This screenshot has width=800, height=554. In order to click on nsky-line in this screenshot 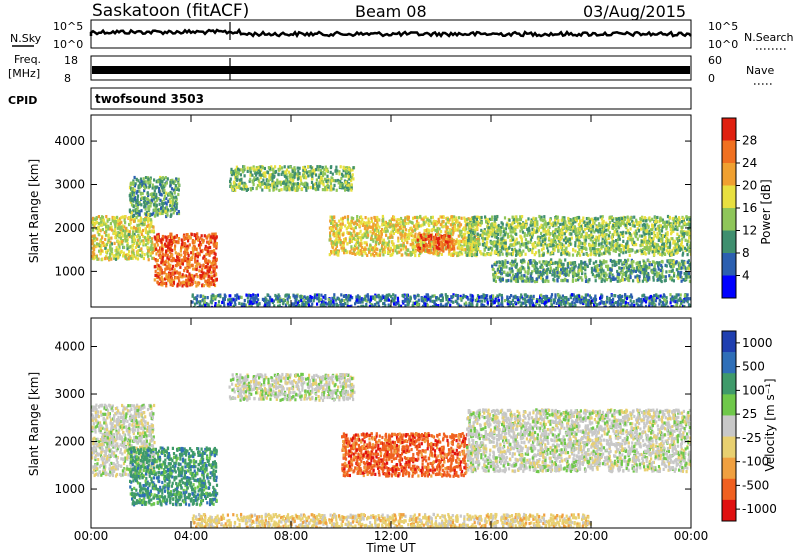, I will do `click(390, 33)`.